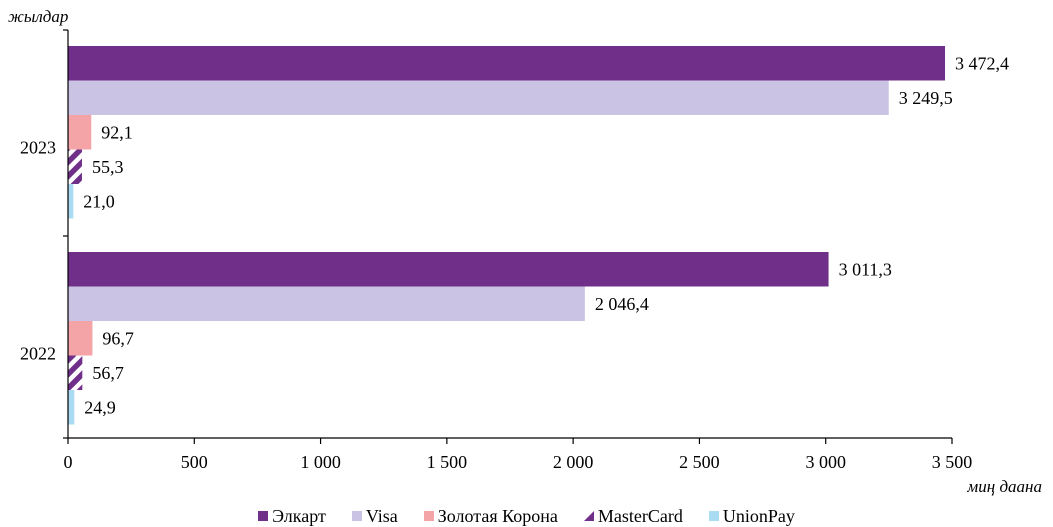 The image size is (1053, 527). What do you see at coordinates (622, 304) in the screenshot?
I see `data-label-2022-1: 2 046,4` at bounding box center [622, 304].